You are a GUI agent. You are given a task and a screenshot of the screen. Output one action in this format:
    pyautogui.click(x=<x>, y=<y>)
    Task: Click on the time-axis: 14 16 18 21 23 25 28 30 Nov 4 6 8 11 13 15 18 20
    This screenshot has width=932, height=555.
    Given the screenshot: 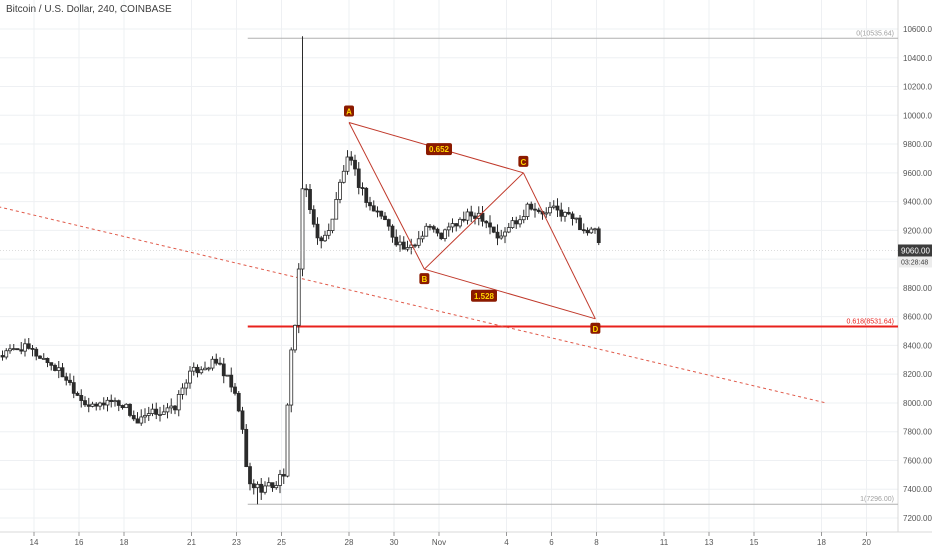 What is the action you would take?
    pyautogui.click(x=451, y=539)
    